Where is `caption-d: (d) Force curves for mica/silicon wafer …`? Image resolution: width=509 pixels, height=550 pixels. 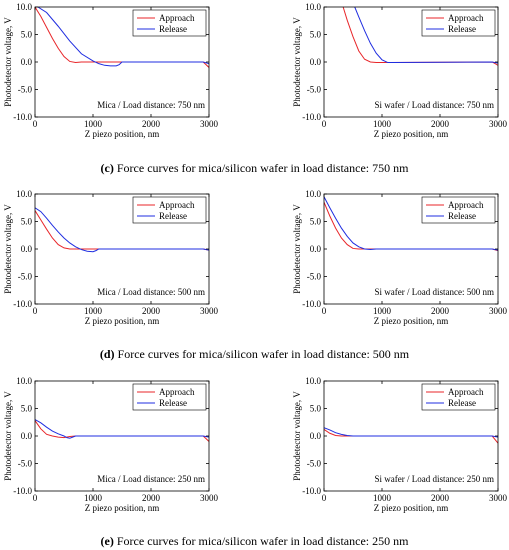 caption-d: (d) Force curves for mica/silicon wafer … is located at coordinates (254, 354).